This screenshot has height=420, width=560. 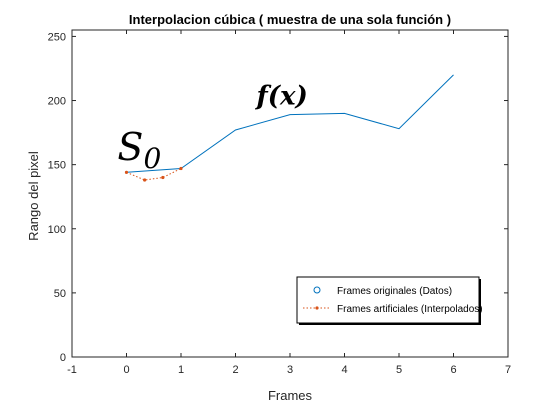 I want to click on y-axis-label: Rango del pixel, so click(x=33, y=196).